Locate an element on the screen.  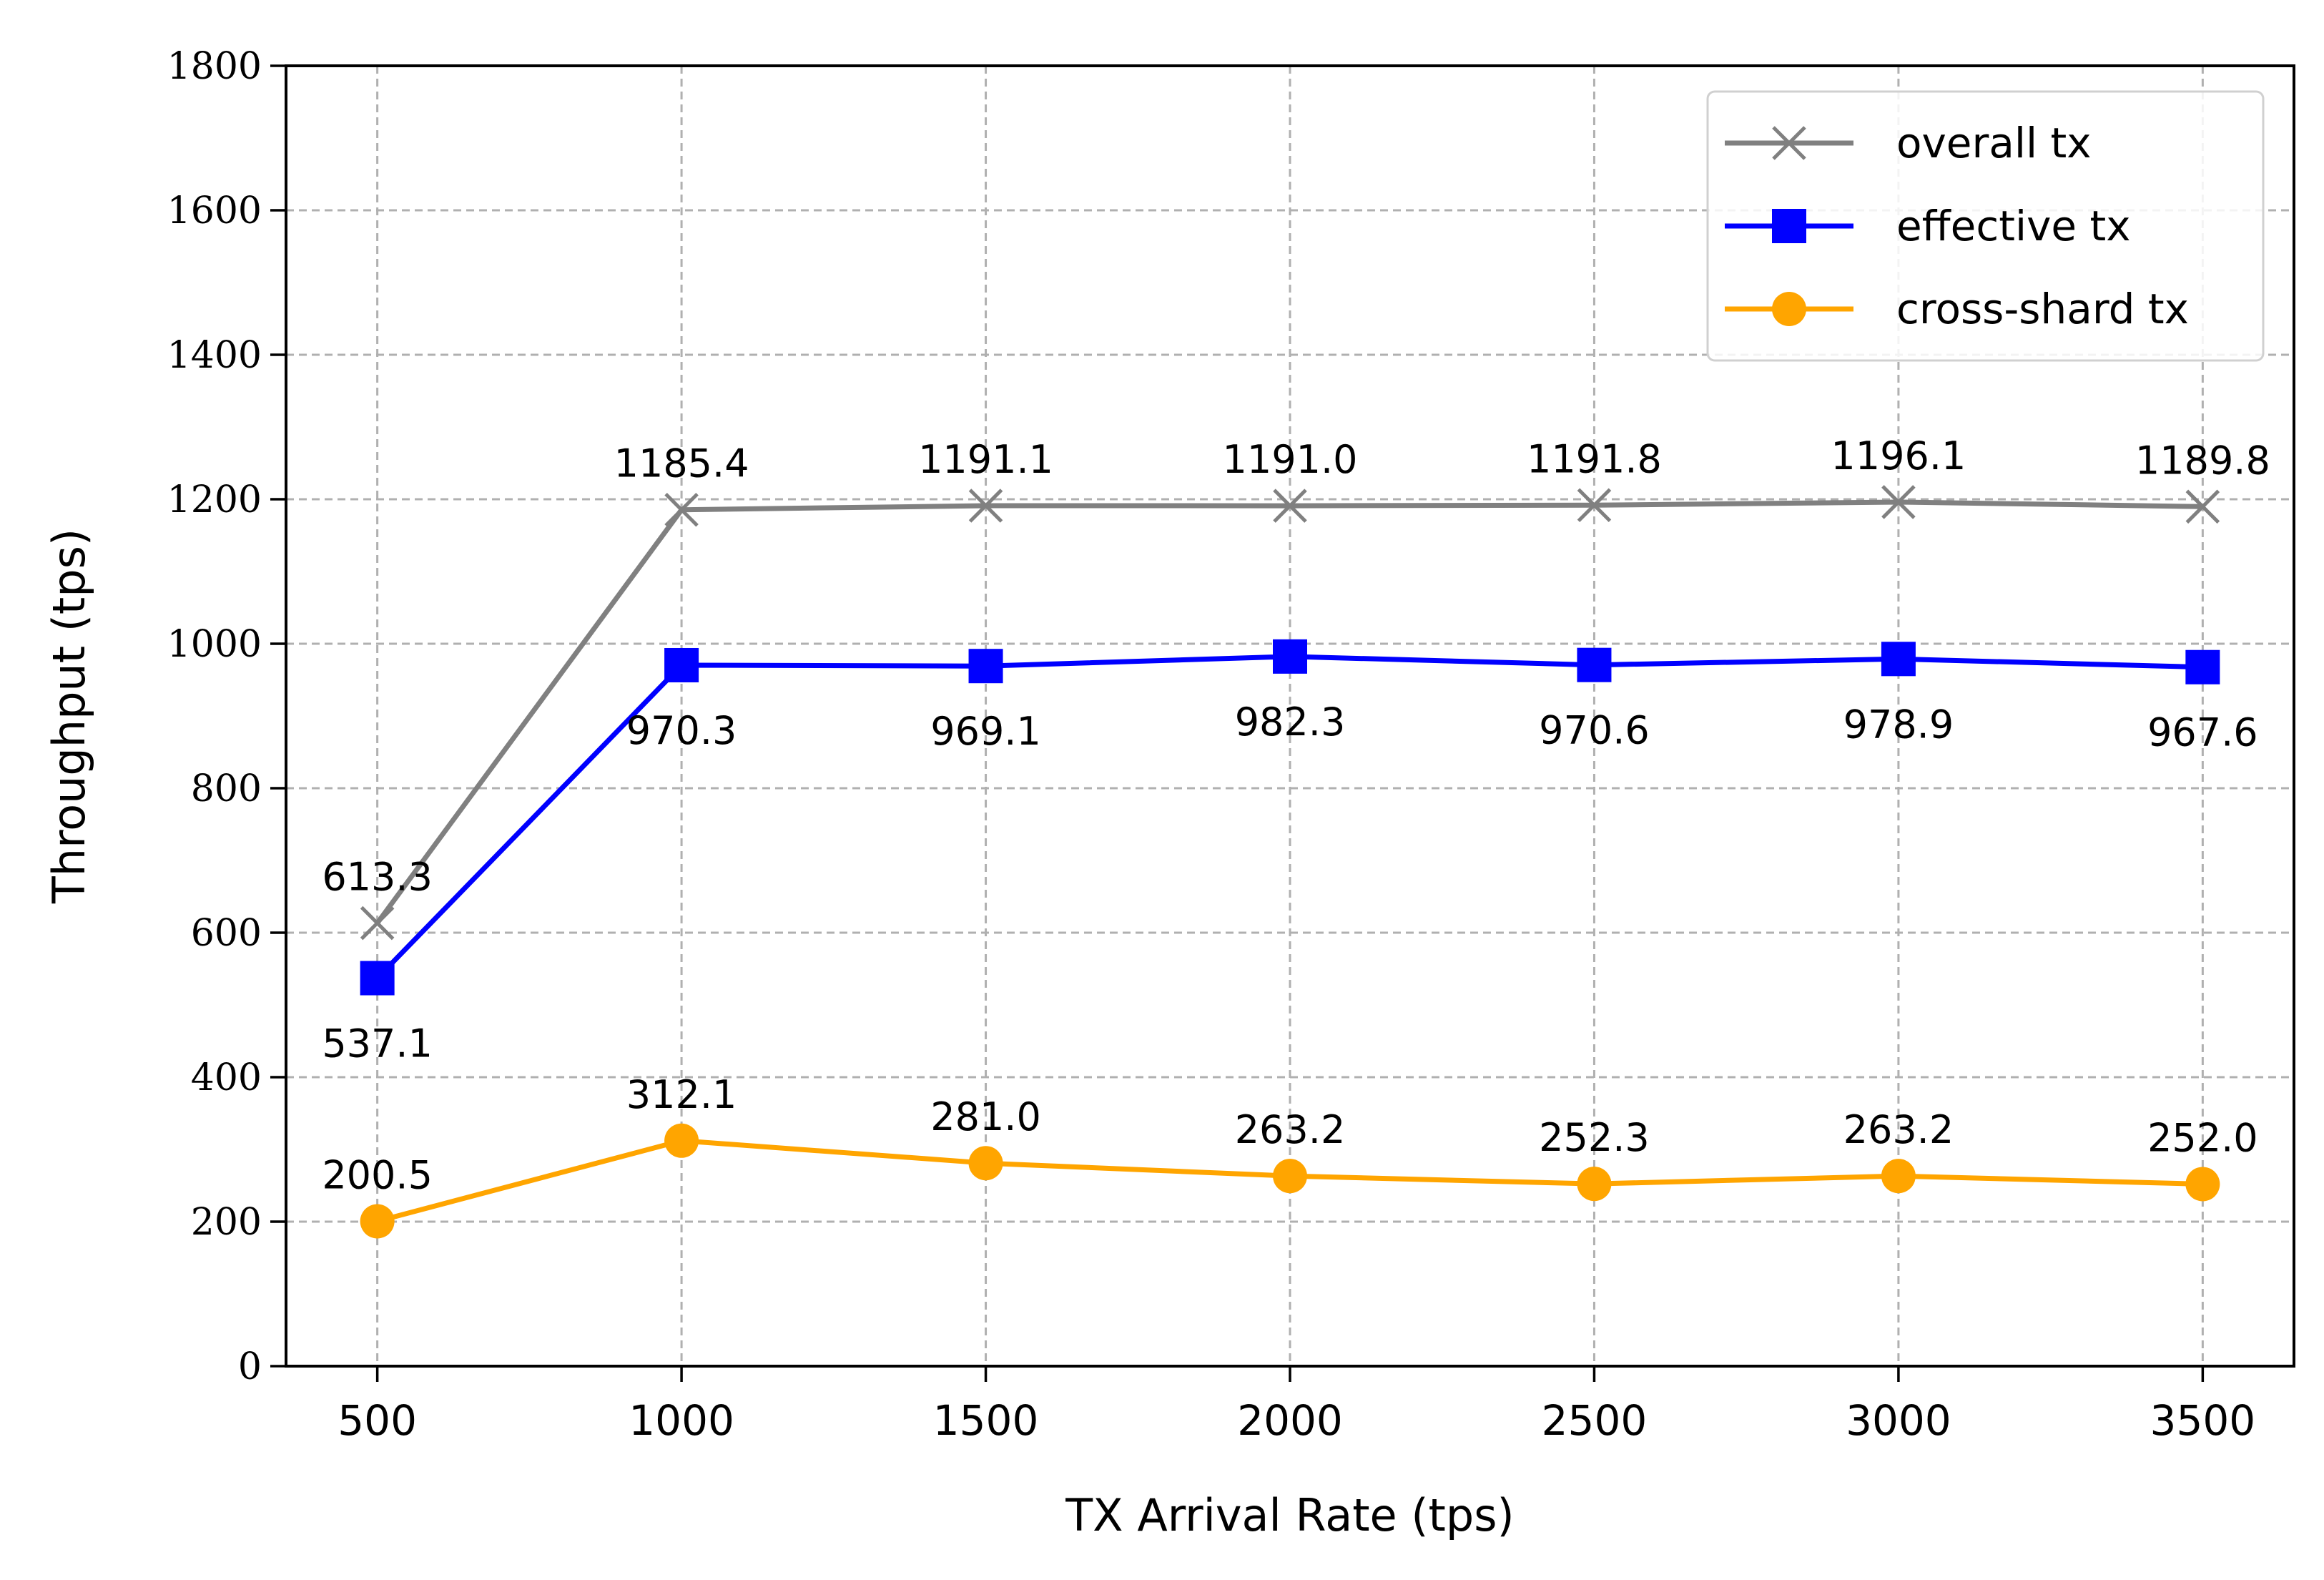
y-axis-label: Throughput (tps) is located at coordinates (69, 716).